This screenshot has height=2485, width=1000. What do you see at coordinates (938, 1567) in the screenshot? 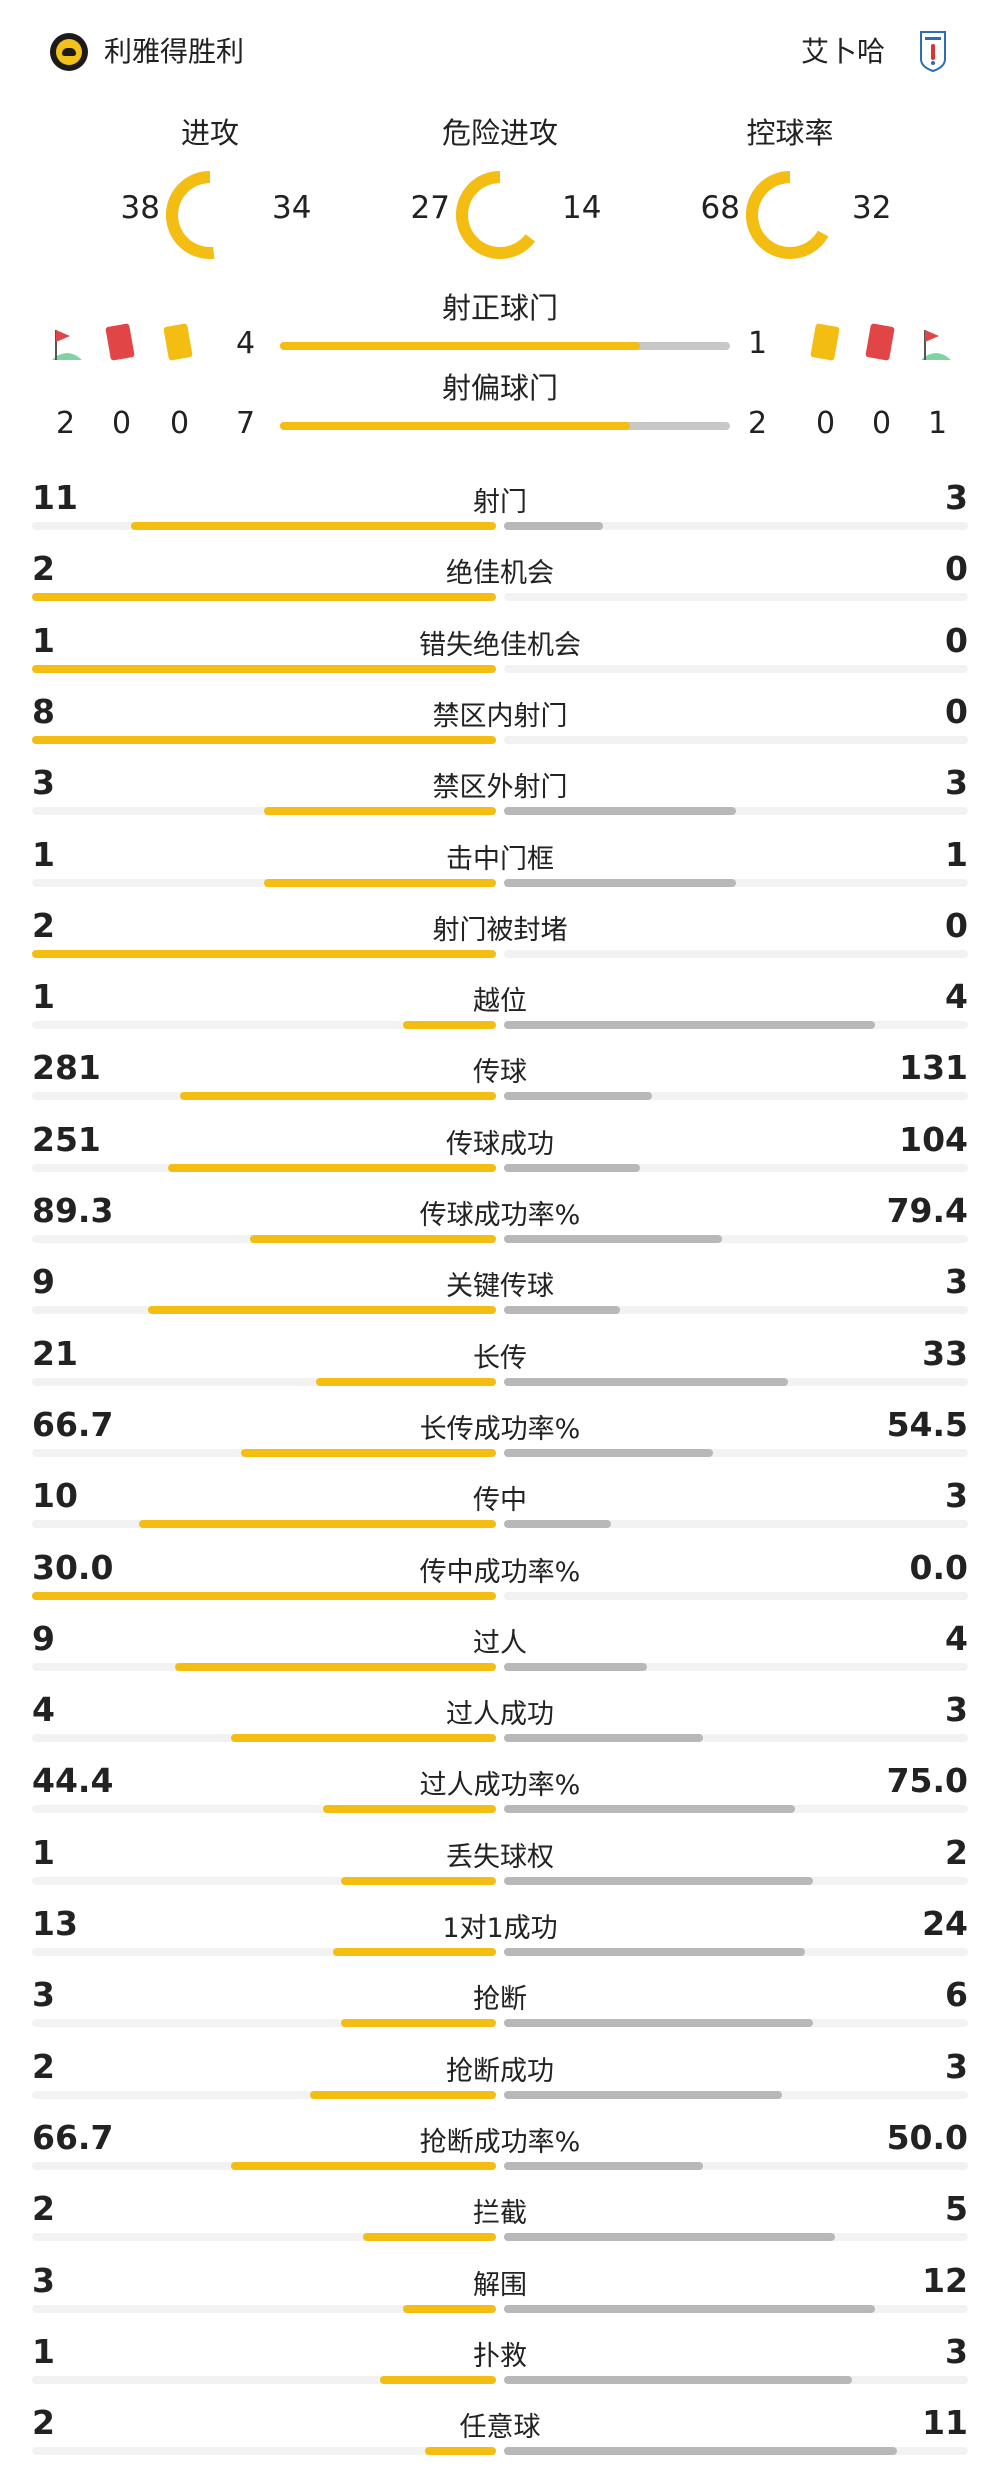
I see `stat-away-value: 0.0` at bounding box center [938, 1567].